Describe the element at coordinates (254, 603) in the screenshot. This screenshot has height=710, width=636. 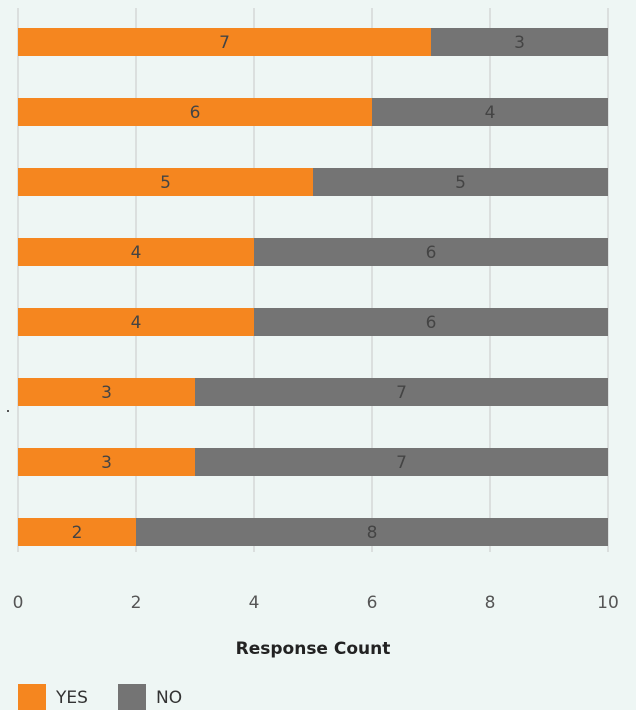
I see `x-tick-label: 4` at that location.